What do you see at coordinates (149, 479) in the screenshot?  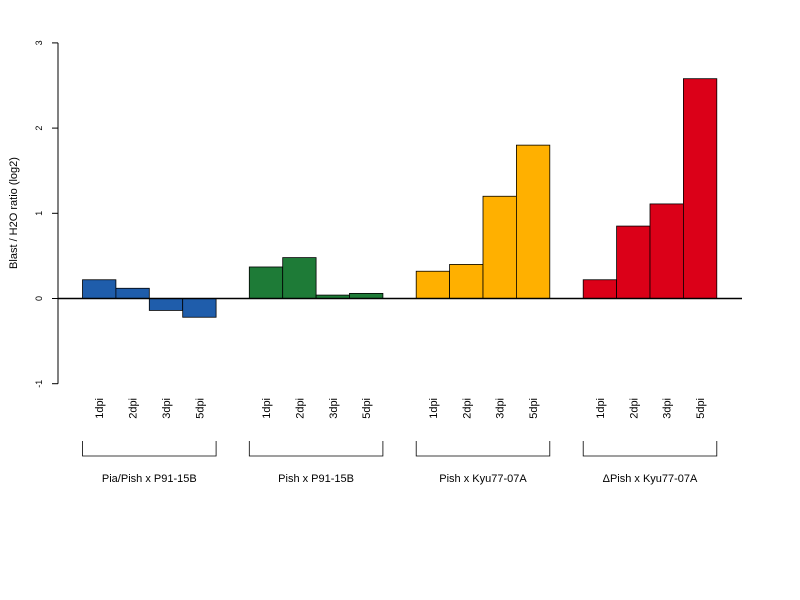 I see `group-label: Pia/Pish x P91-15B` at bounding box center [149, 479].